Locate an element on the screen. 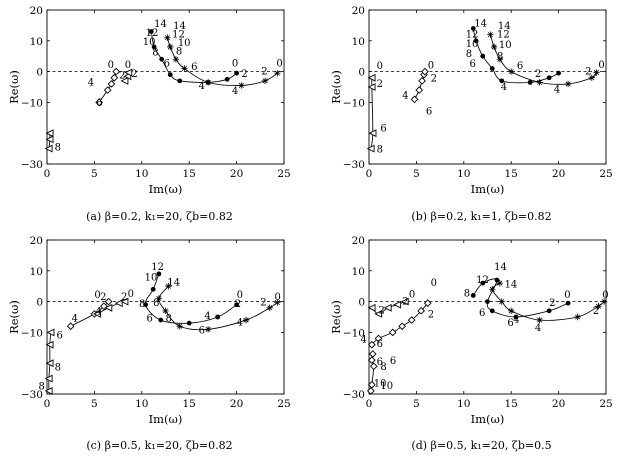 This screenshot has height=461, width=622. panel-caption: (b) β=0.2, k₁=1, ζb=0.82 is located at coordinates (481, 216).